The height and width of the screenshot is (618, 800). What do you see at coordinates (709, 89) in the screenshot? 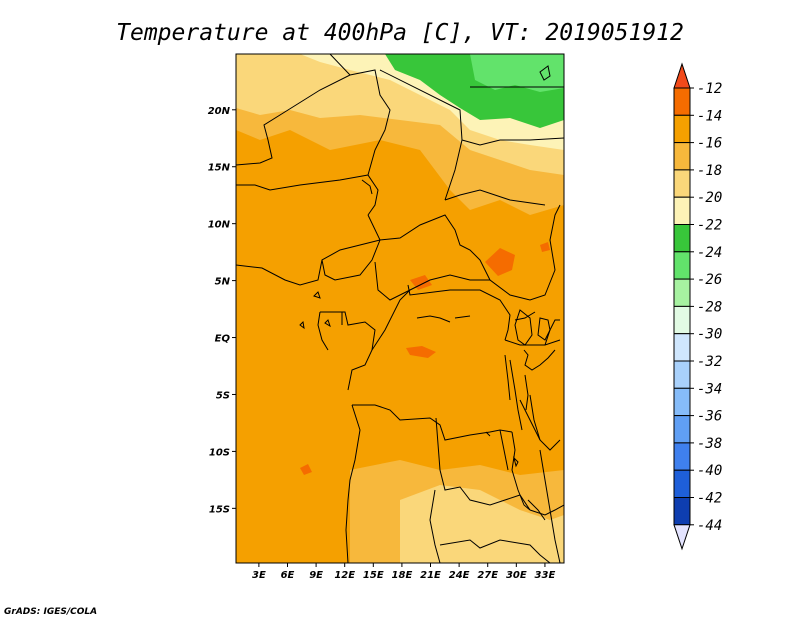
I see `colorbar-label: -12` at bounding box center [709, 89].